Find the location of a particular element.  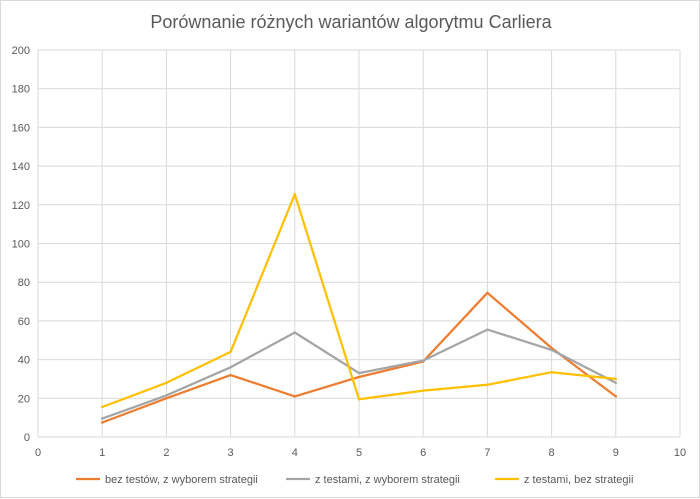

x-tick-label: 10 is located at coordinates (680, 453).